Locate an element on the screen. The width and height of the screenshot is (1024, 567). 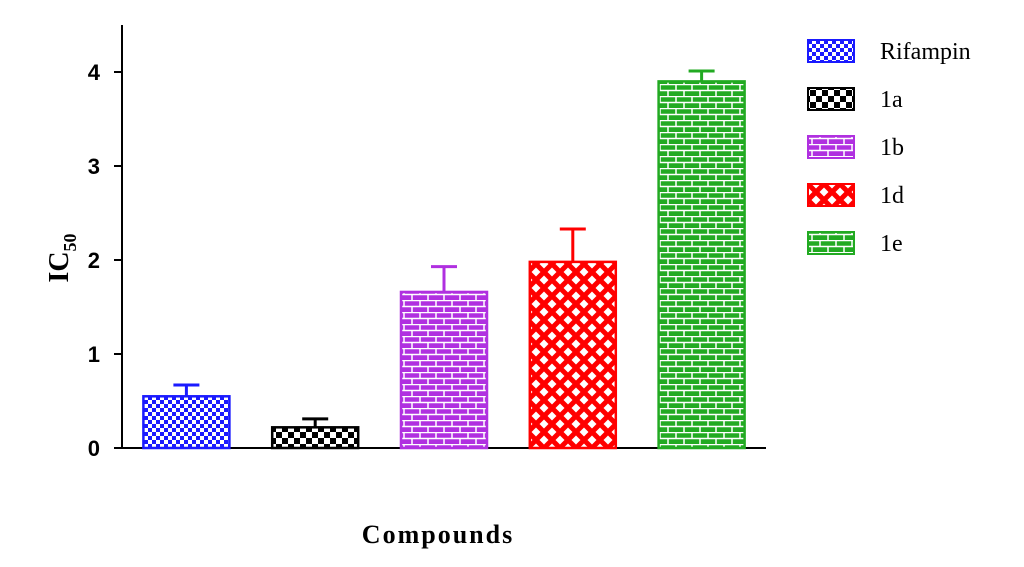
bar-rifampin is located at coordinates (186, 422).